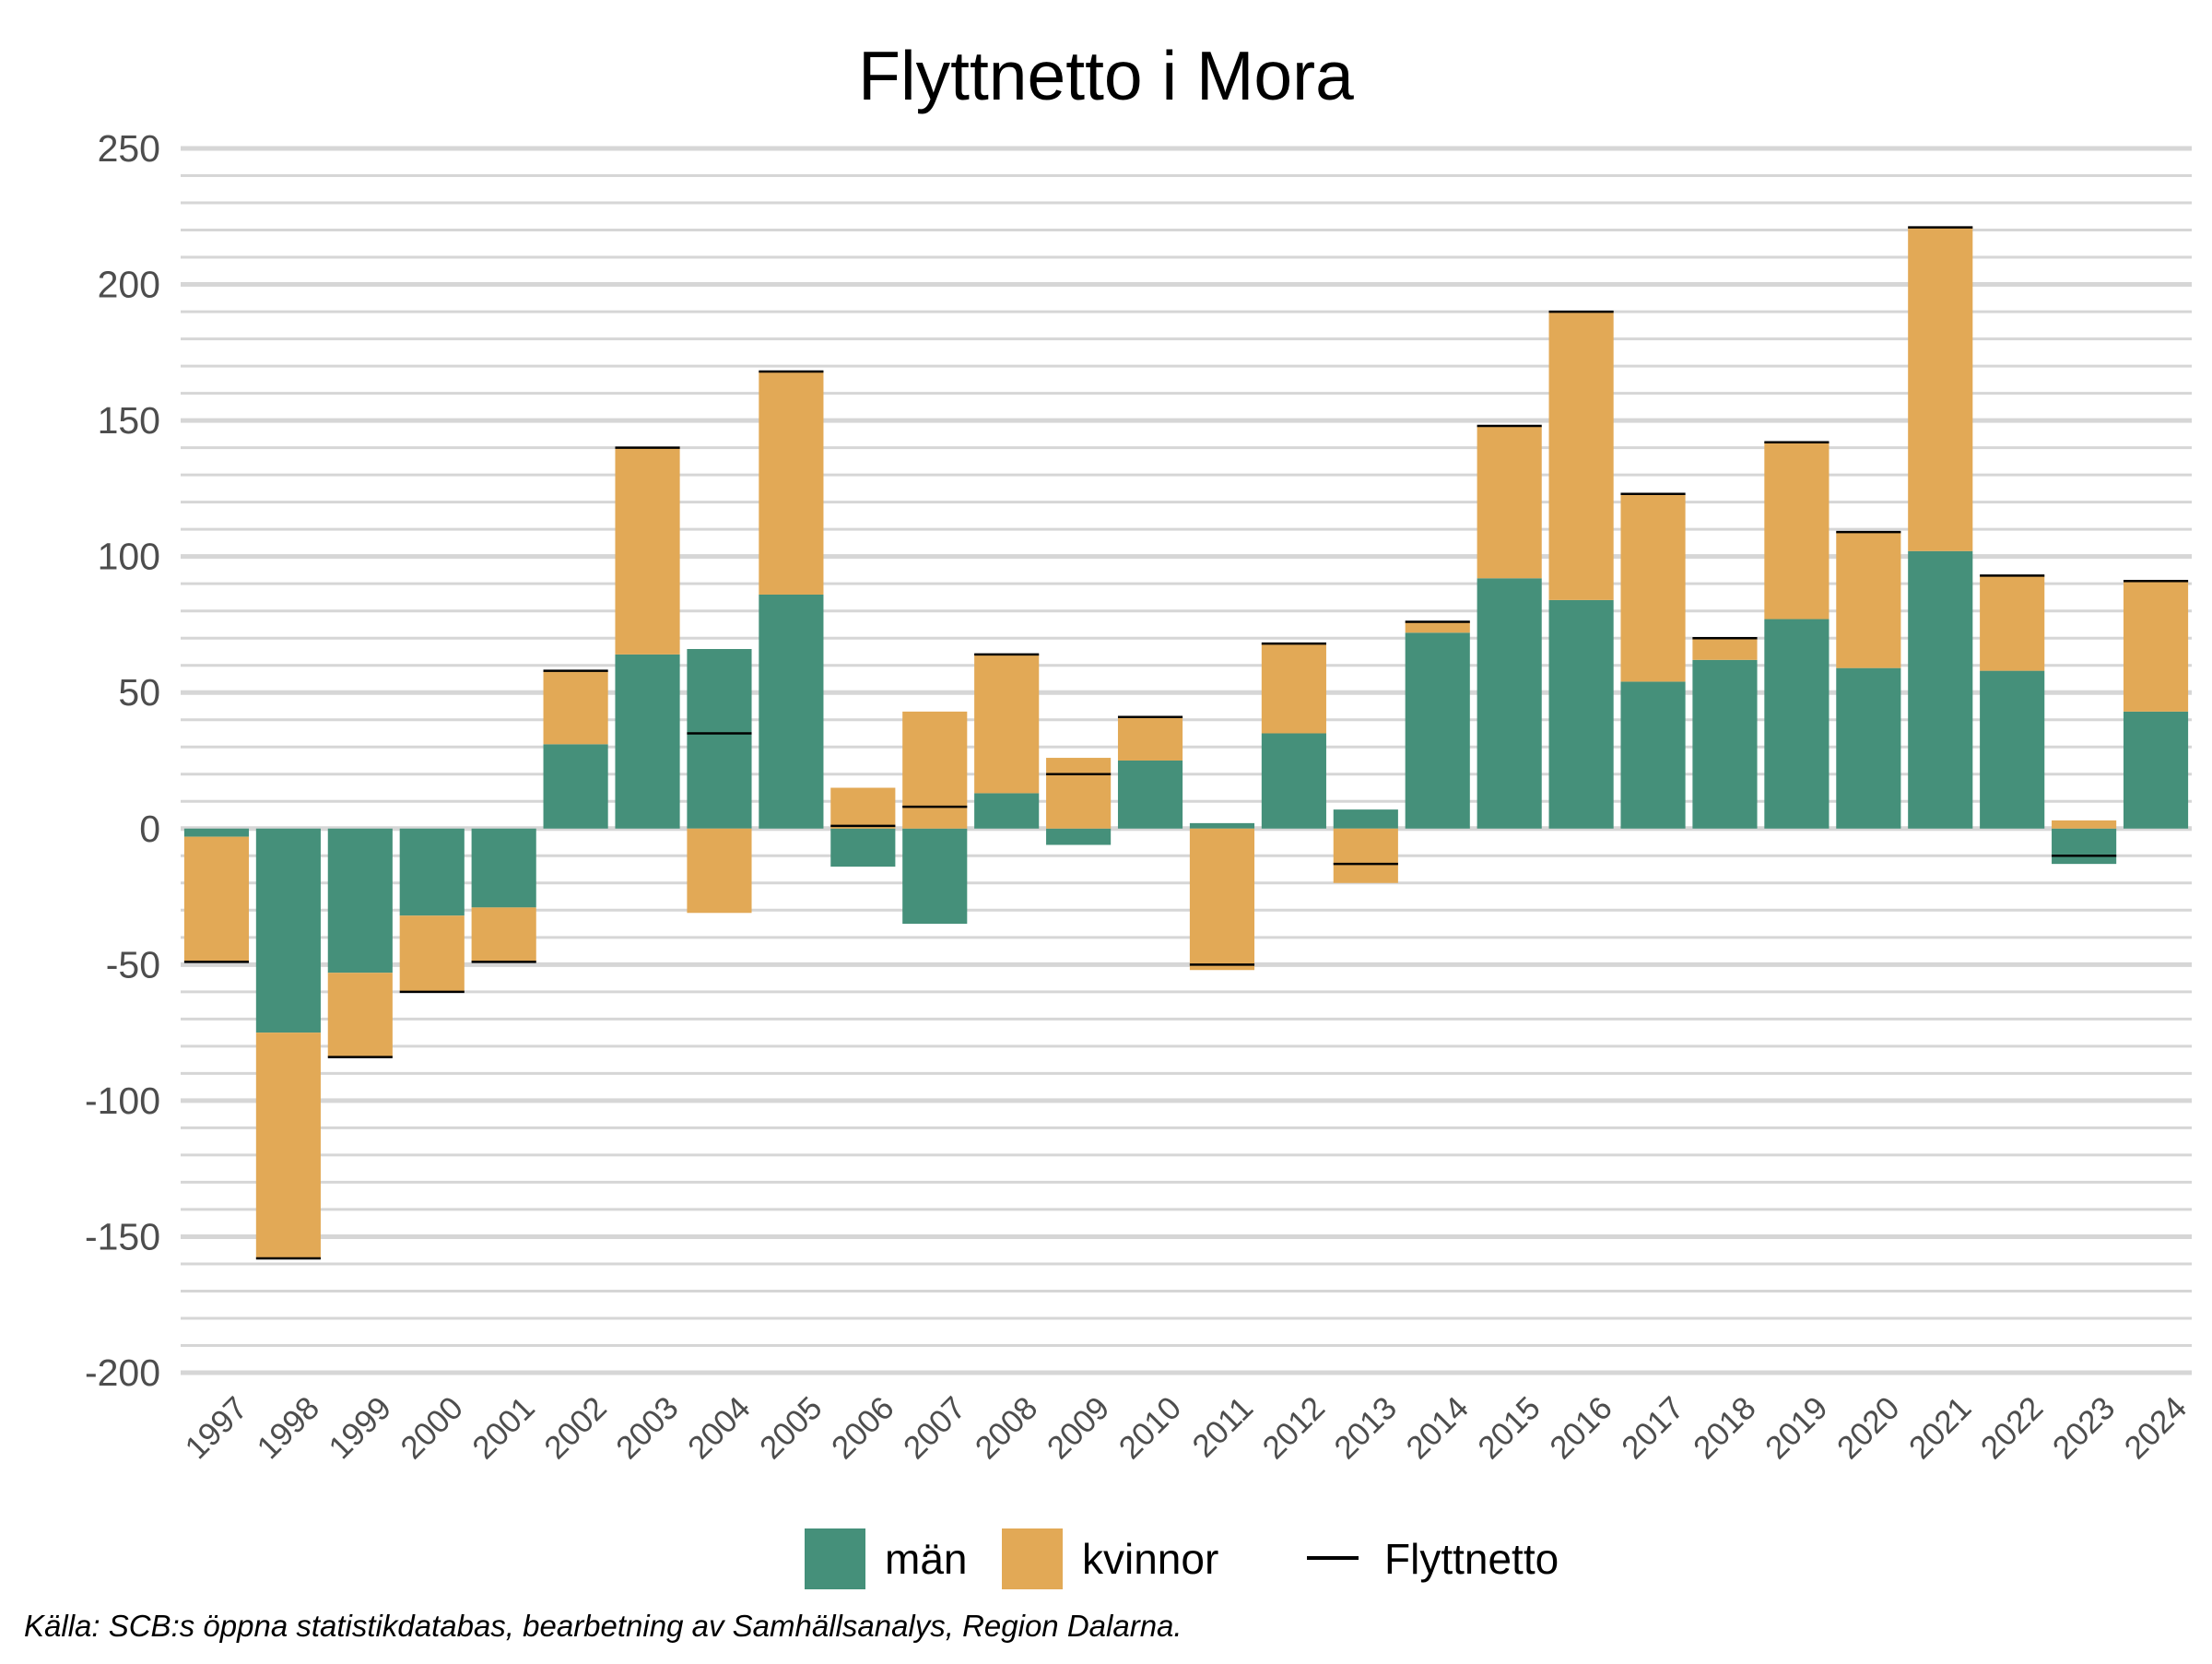 This screenshot has height=1664, width=2212. I want to click on y-axis-ticks: 250 200 150 100 50 0 -50 -100 -150 -200, so click(122, 760).